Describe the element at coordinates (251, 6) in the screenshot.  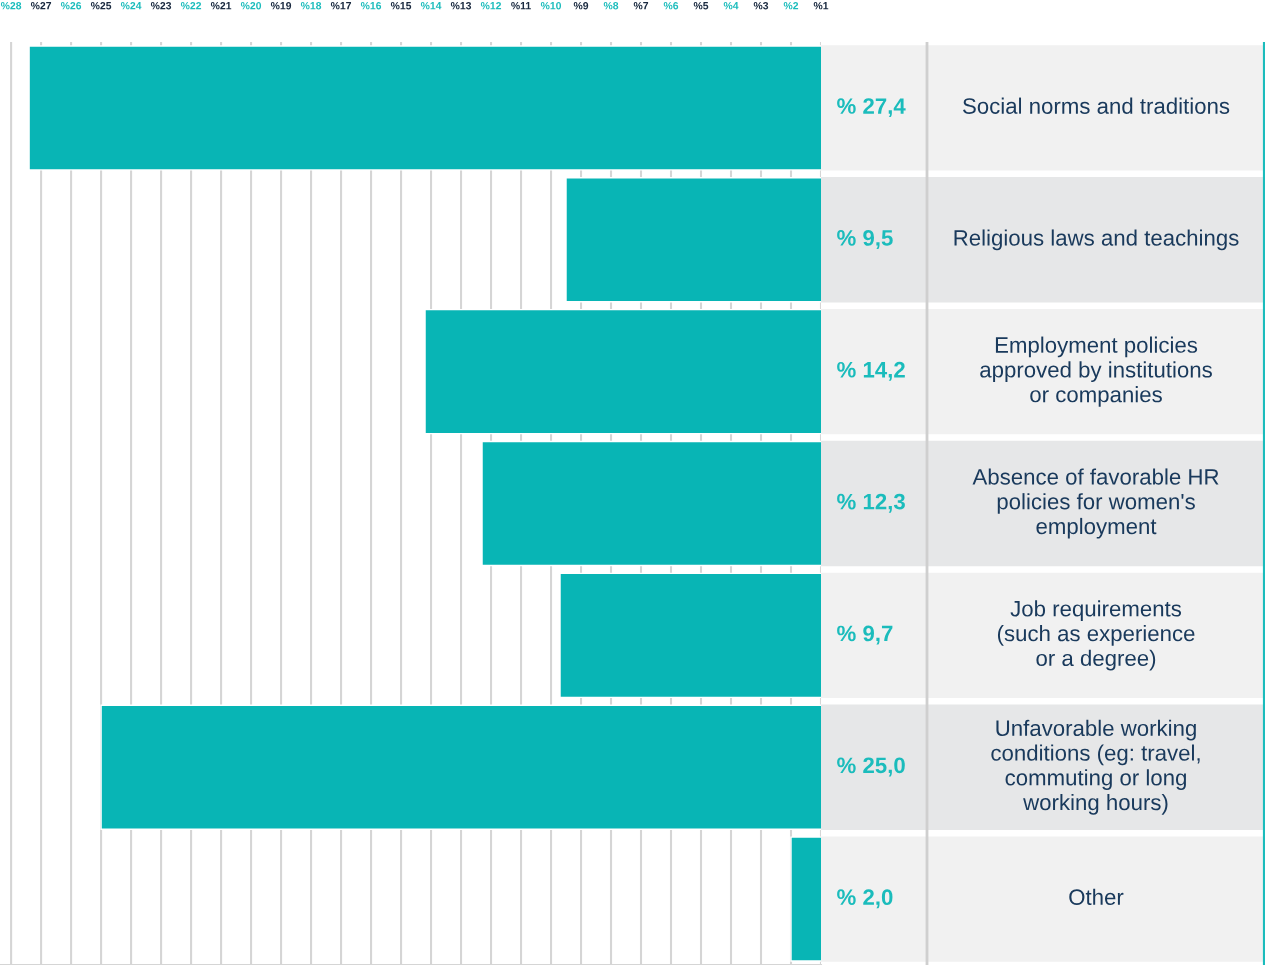
I see `x-tick-label: %20` at that location.